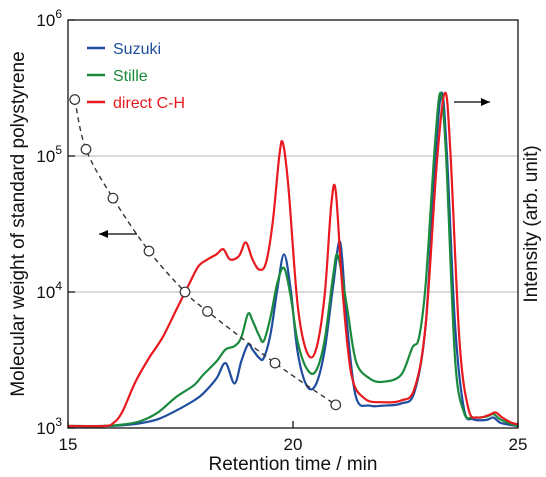 This screenshot has height=477, width=546. I want to click on x-axis-label: Retention time / min, so click(293, 464).